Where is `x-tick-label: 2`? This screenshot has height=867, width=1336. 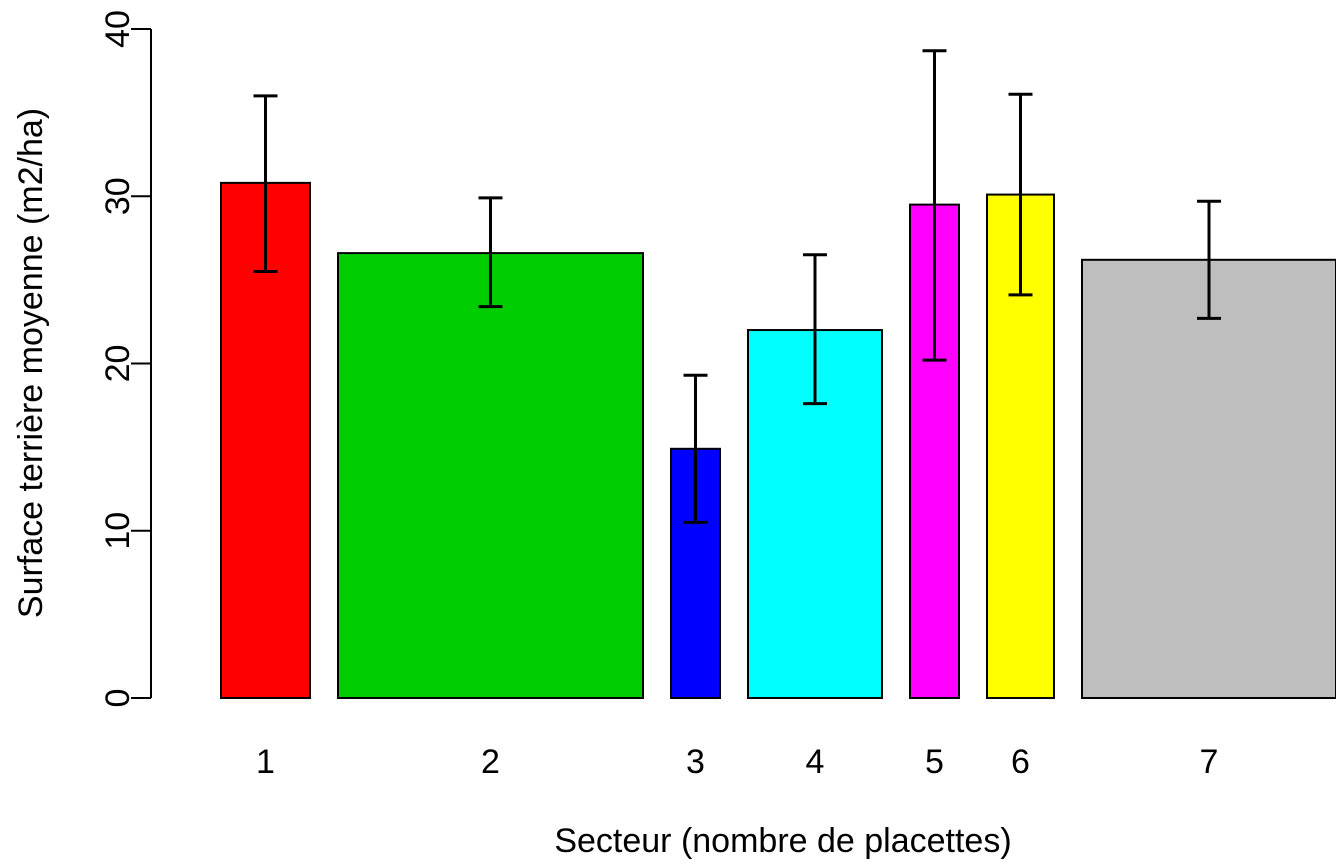
x-tick-label: 2 is located at coordinates (490, 762).